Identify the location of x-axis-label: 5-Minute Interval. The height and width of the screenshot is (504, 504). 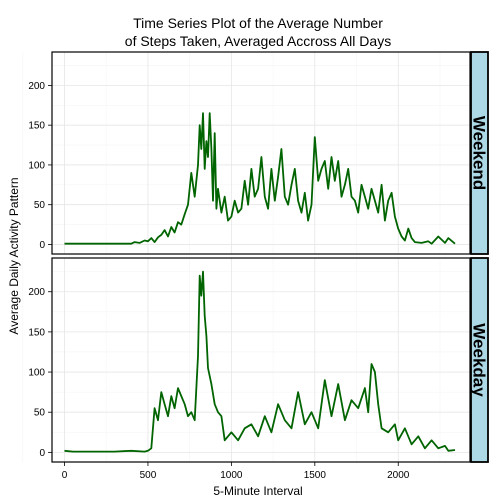
(257, 491).